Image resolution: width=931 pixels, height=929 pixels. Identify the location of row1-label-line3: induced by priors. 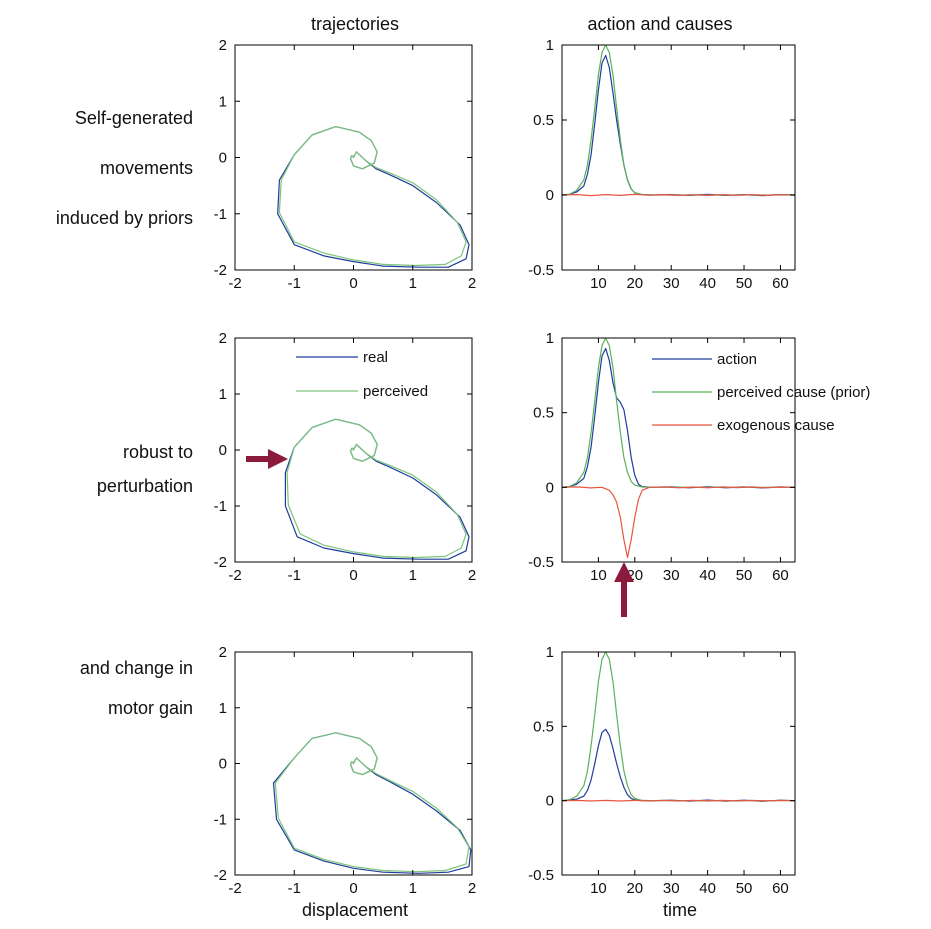
(124, 218).